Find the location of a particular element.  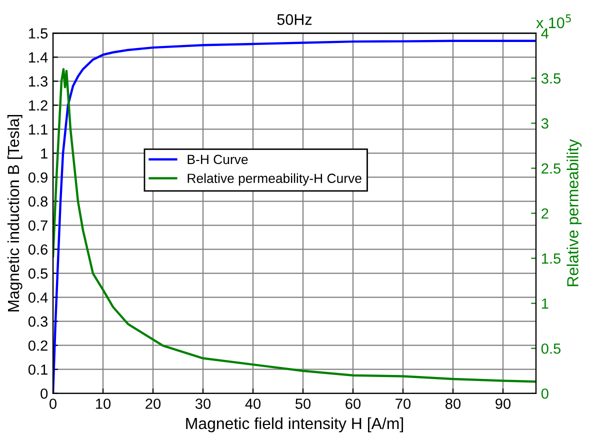

y-tick-label: 0.2 is located at coordinates (38, 345).